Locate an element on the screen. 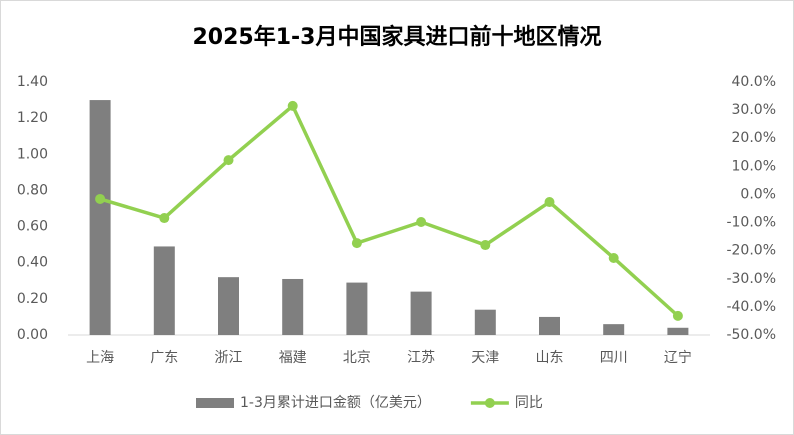 This screenshot has width=794, height=435. x-tick-label: 山东 is located at coordinates (550, 358).